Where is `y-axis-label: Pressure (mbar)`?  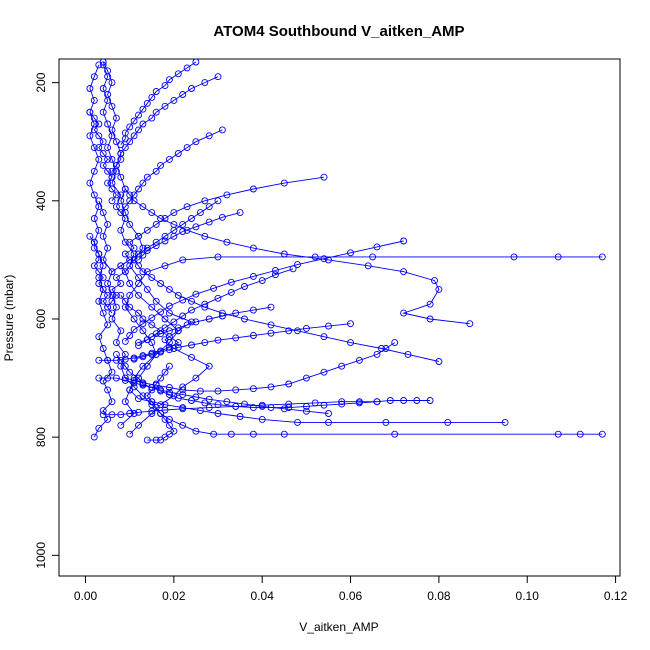
y-axis-label: Pressure (mbar) is located at coordinates (9, 318).